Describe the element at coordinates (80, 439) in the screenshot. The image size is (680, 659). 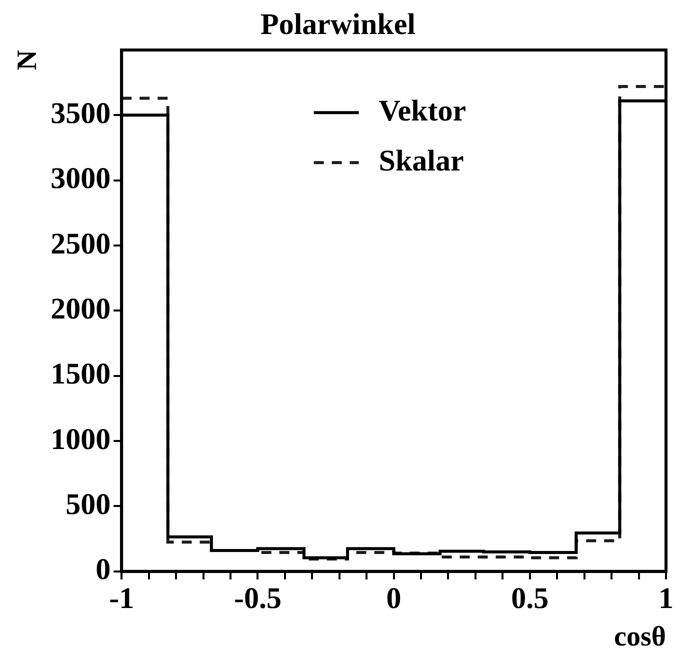
I see `y-tick-label: 1000` at that location.